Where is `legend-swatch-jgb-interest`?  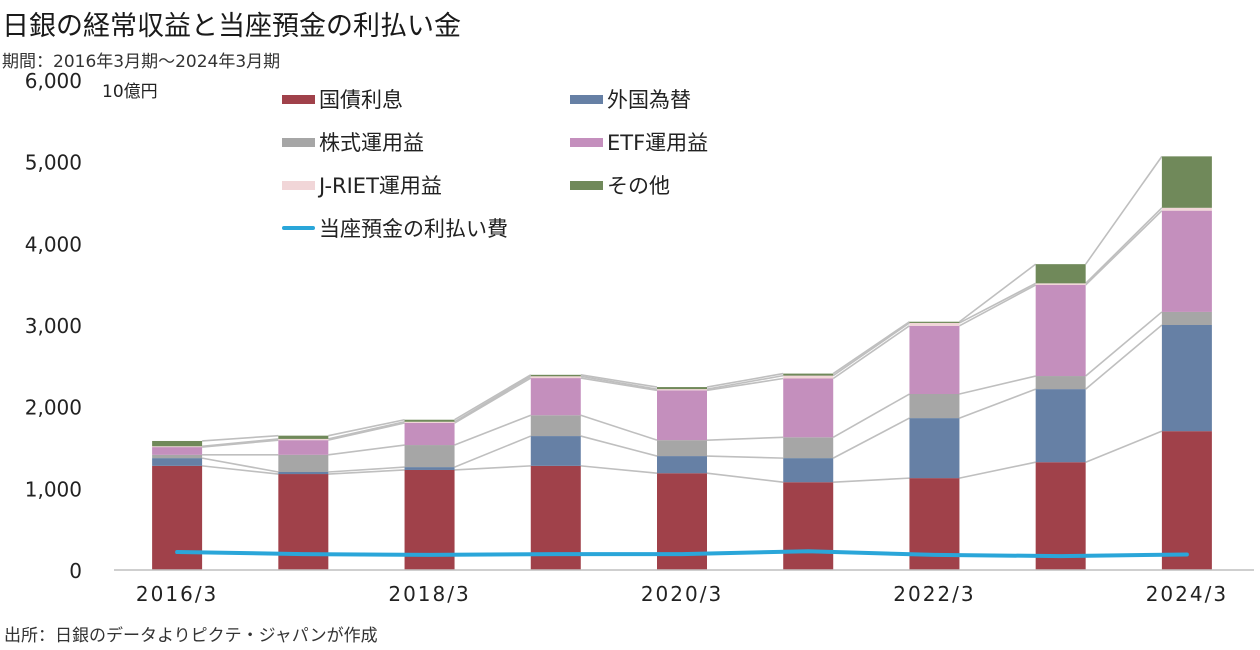 legend-swatch-jgb-interest is located at coordinates (298, 99).